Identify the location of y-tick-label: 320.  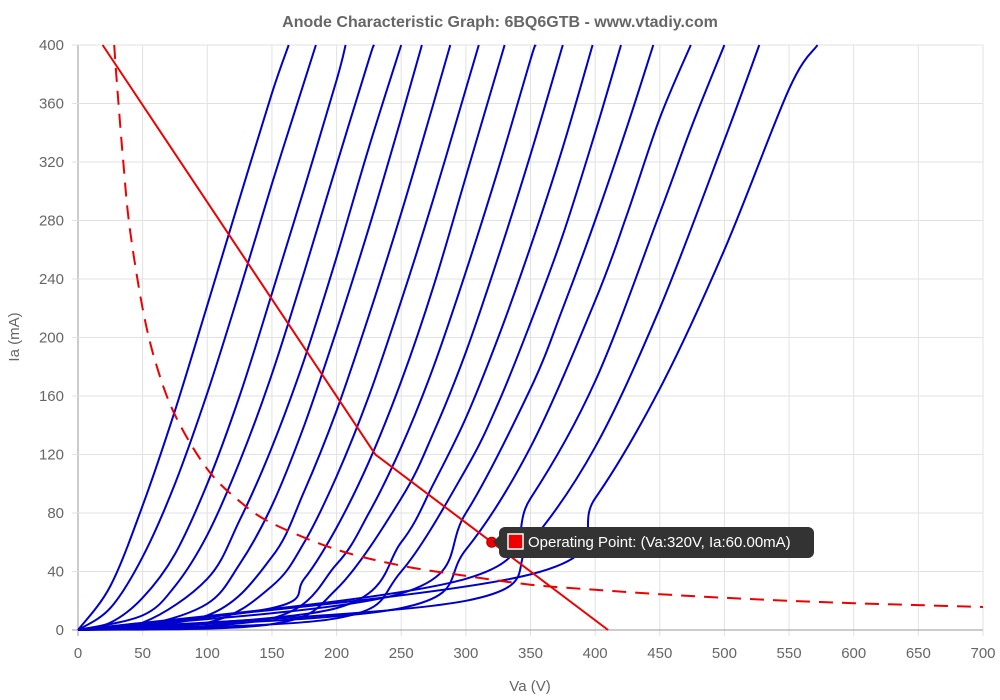
(51, 162).